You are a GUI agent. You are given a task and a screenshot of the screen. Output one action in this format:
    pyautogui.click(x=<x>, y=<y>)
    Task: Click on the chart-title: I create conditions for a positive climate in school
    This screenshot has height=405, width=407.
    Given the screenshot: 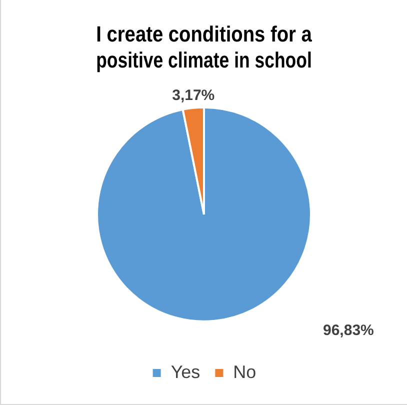 What is the action you would take?
    pyautogui.click(x=204, y=48)
    